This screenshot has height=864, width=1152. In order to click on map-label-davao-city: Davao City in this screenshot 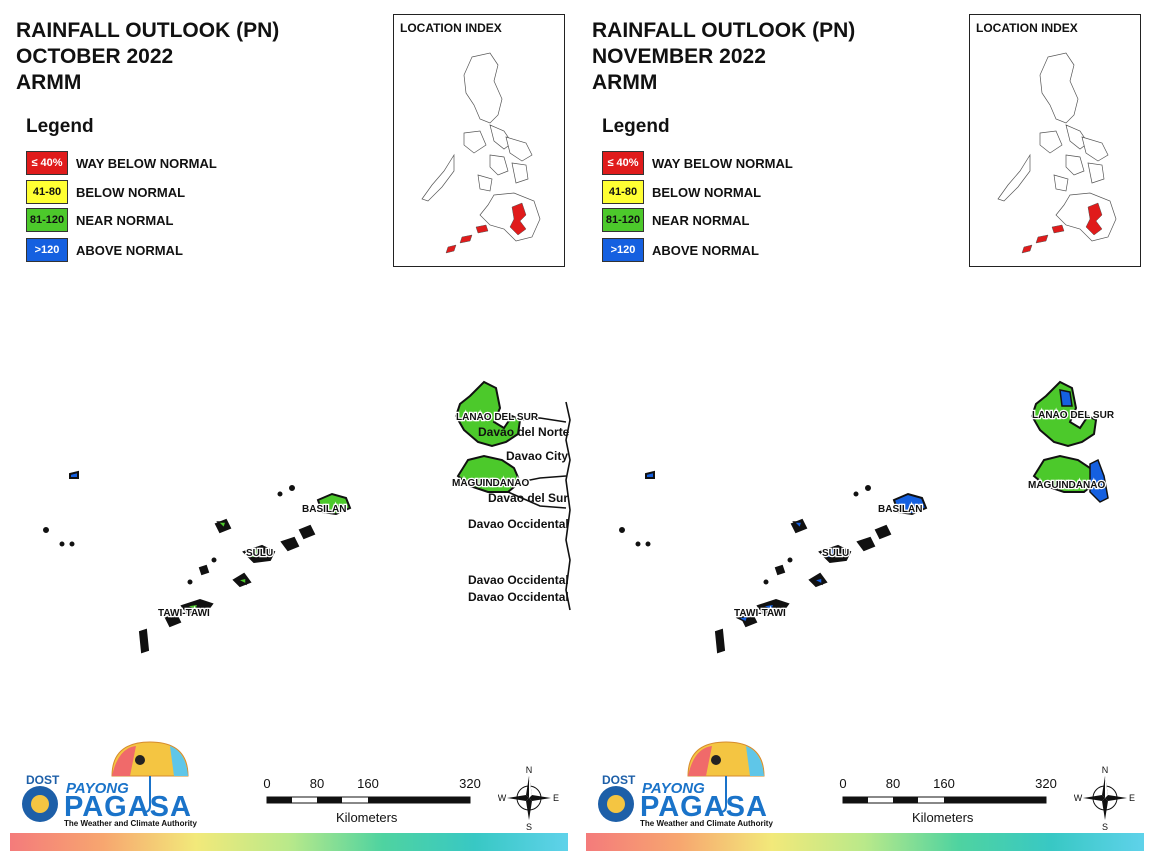, I will do `click(537, 456)`.